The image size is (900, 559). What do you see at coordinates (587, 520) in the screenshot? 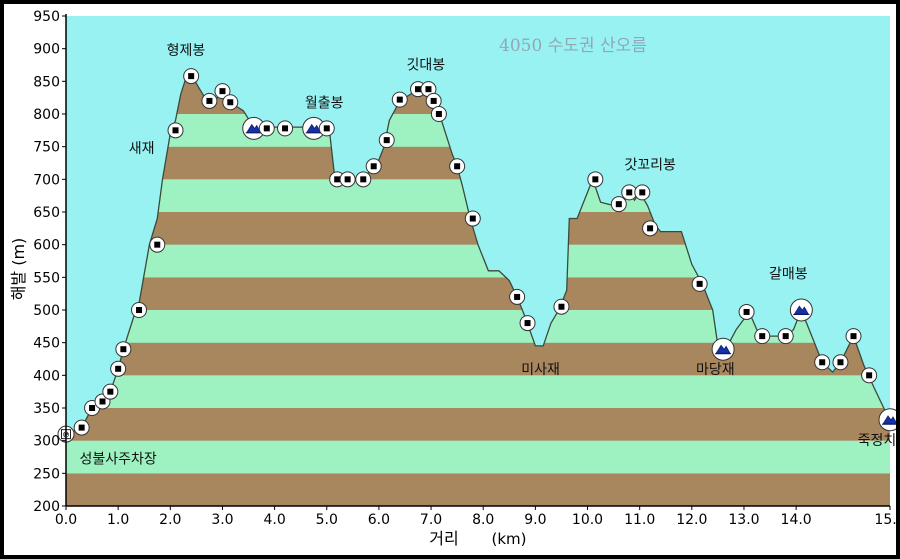
I see `x-tick-label: 10.0` at bounding box center [587, 520].